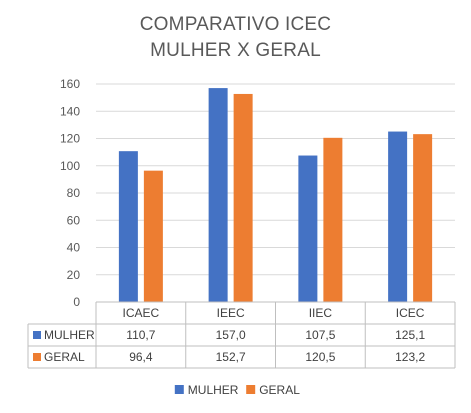 The height and width of the screenshot is (413, 471). Describe the element at coordinates (141, 313) in the screenshot. I see `category-label: ICAEC` at that location.